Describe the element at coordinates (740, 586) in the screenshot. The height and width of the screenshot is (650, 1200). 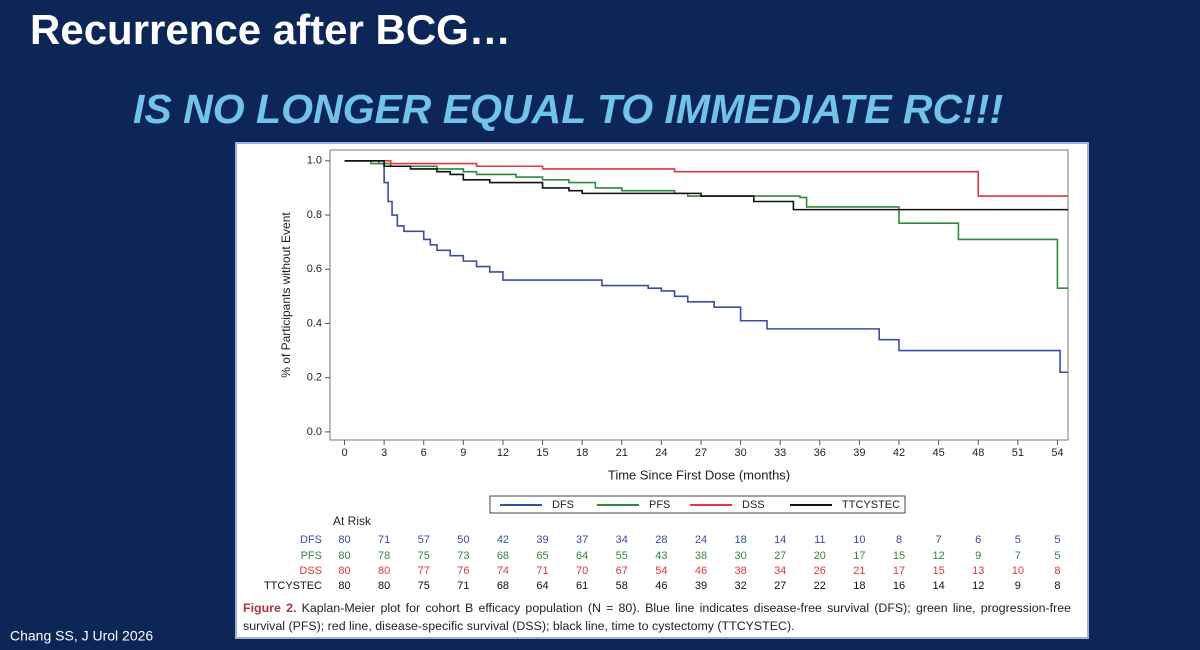
I see `at-risk-count: 32` at that location.